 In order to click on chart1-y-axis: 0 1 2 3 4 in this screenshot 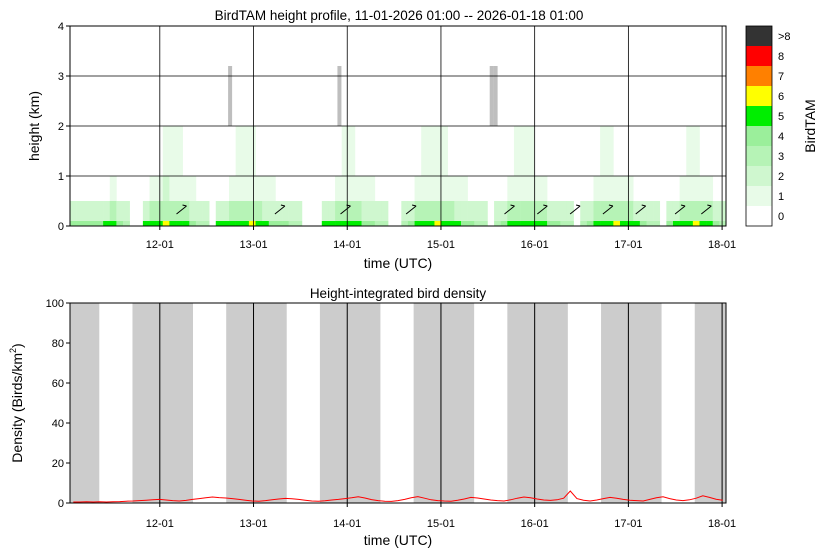, I will do `click(64, 127)`.